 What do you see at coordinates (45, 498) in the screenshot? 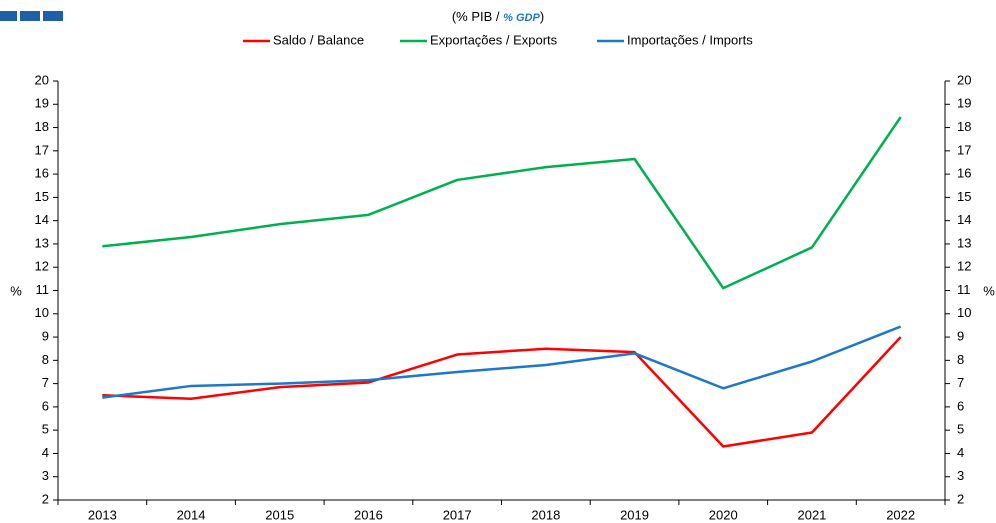
I see `y-tick-label: 2` at bounding box center [45, 498].